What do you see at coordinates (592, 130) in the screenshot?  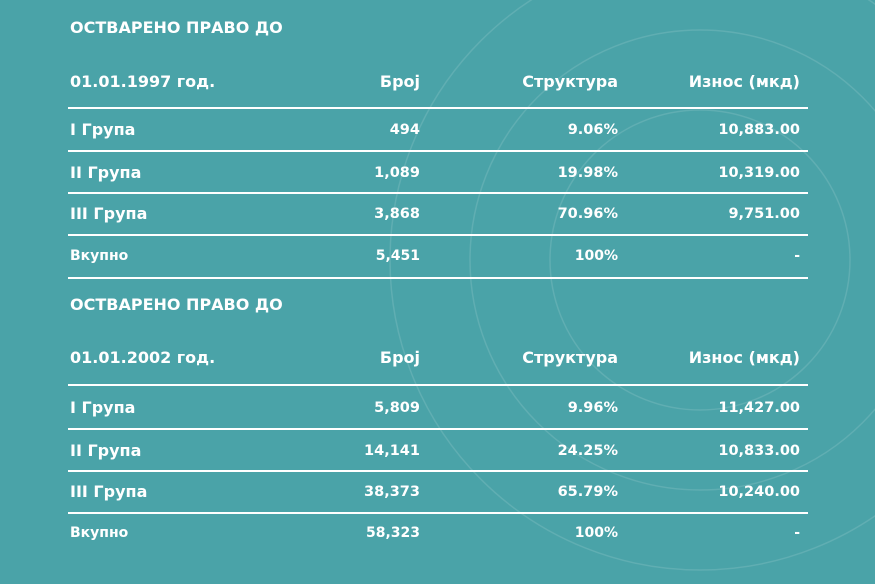 I see `cell: 9.06%` at bounding box center [592, 130].